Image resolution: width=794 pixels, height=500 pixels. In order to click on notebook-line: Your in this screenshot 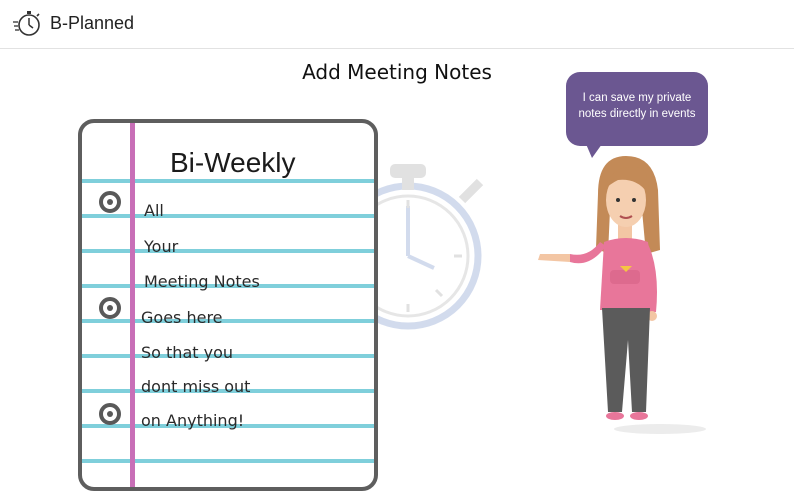, I will do `click(161, 246)`.